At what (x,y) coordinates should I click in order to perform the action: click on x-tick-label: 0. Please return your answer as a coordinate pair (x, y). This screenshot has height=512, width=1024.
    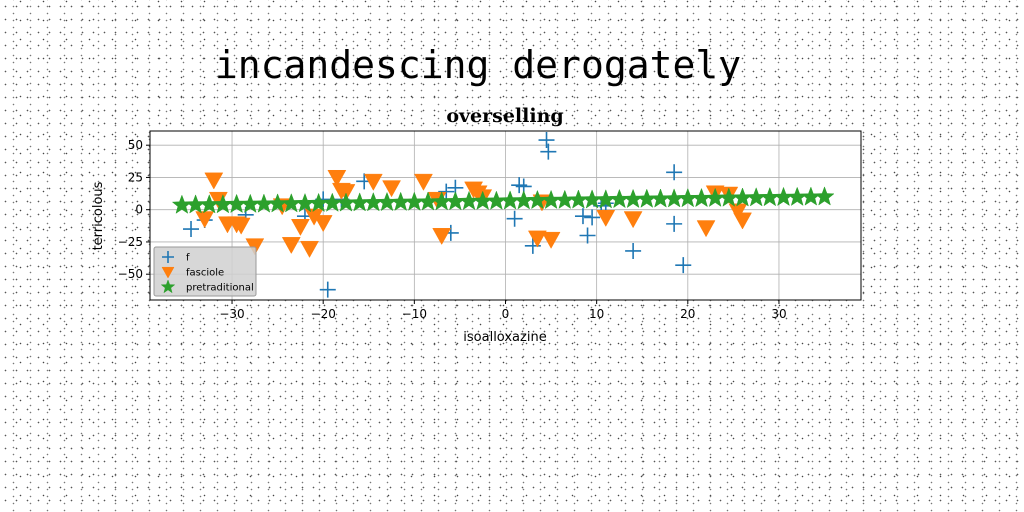
    Looking at the image, I should click on (506, 314).